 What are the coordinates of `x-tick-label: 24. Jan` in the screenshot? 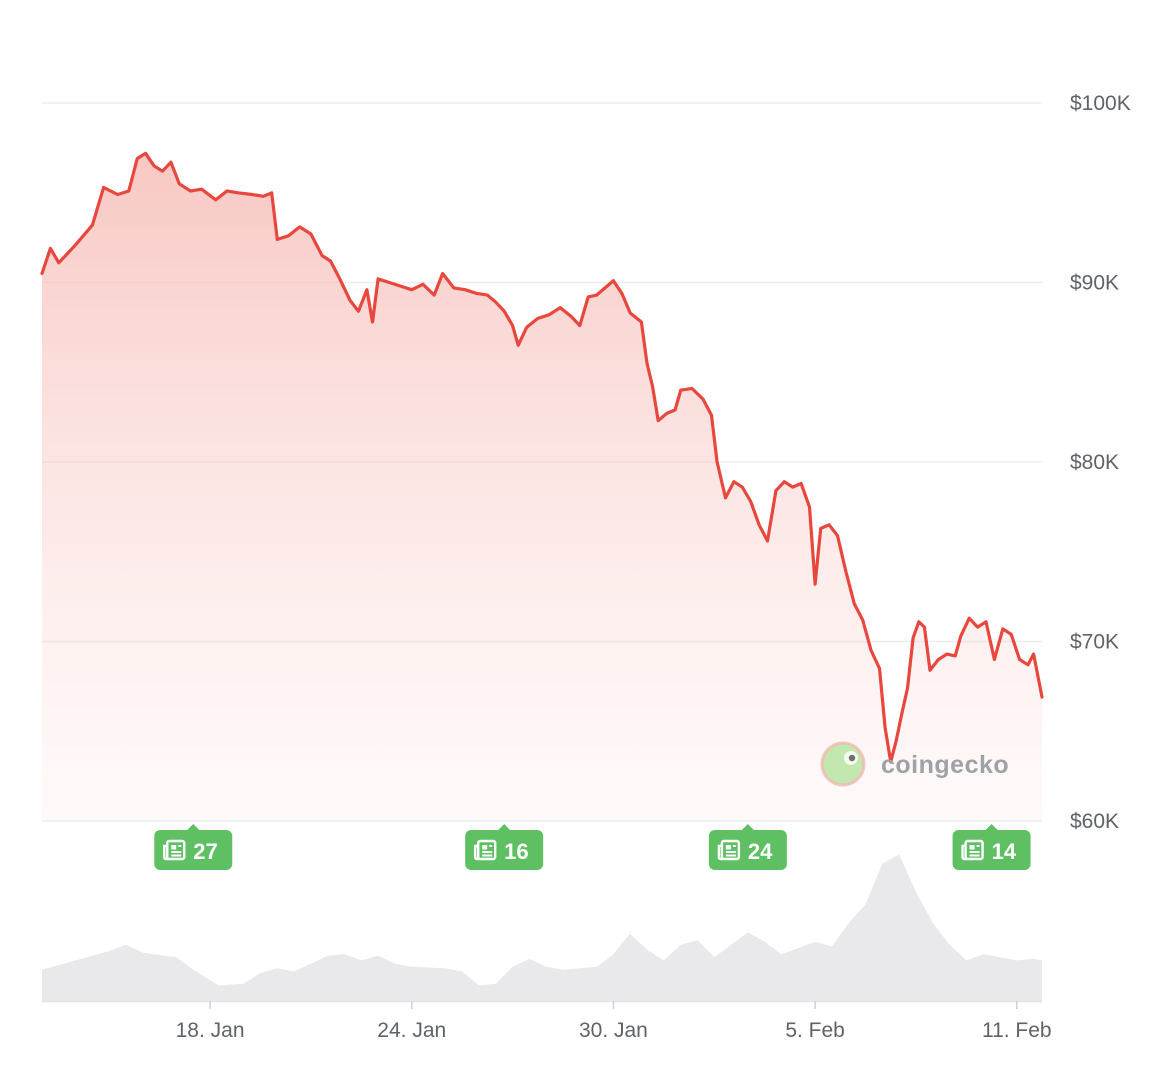 It's located at (411, 1030).